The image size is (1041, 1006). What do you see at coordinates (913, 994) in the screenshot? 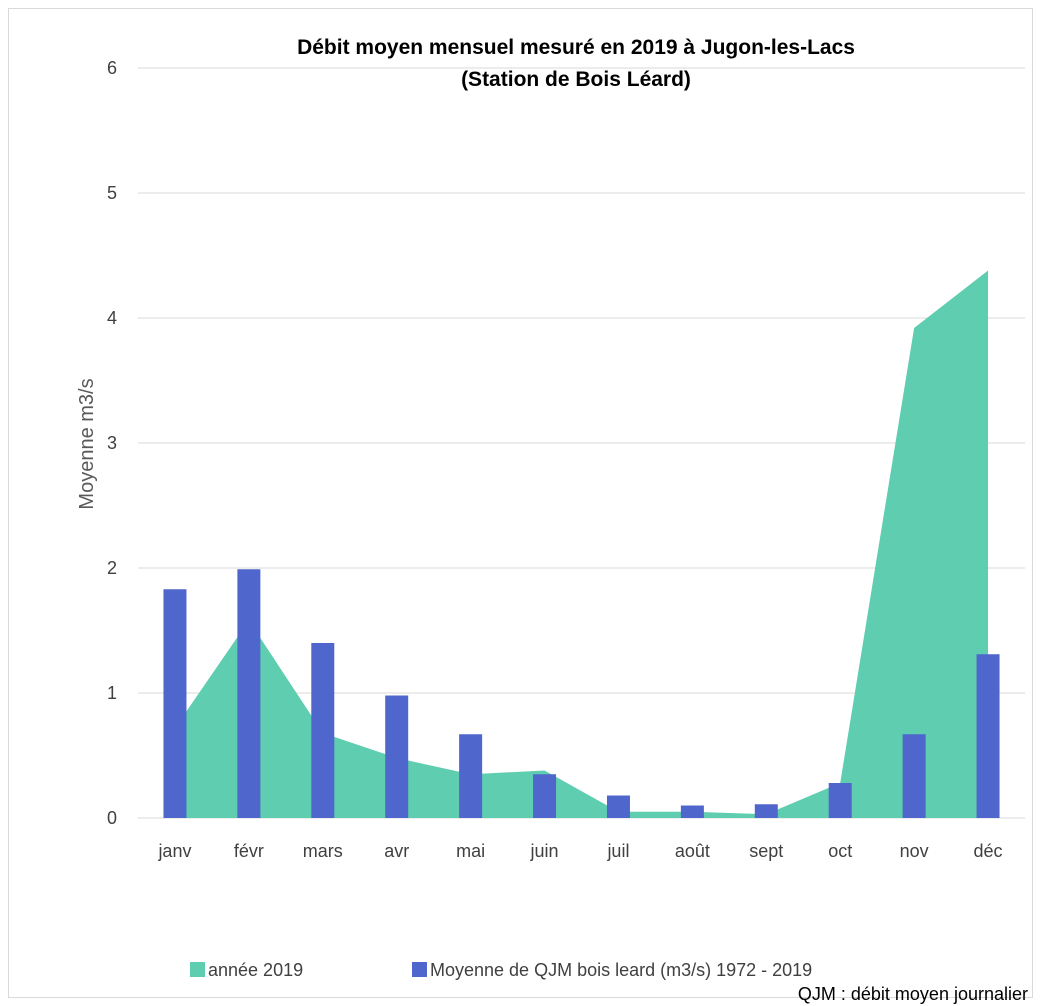
I see `footnote: QJM : débit moyen journalier` at bounding box center [913, 994].